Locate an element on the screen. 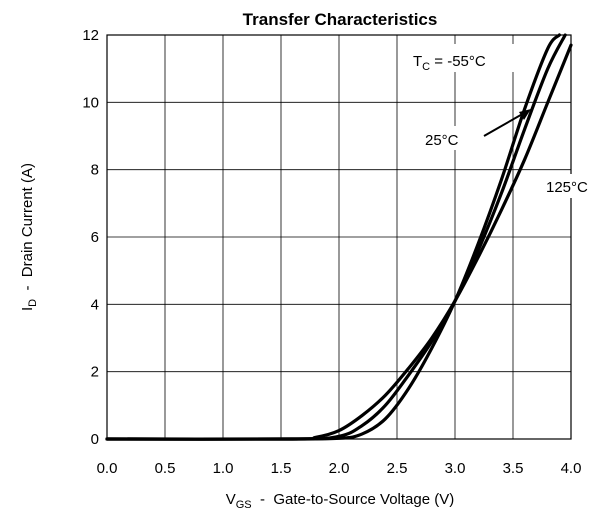 Image resolution: width=600 pixels, height=519 pixels. annotation-125-bg is located at coordinates (571, 186).